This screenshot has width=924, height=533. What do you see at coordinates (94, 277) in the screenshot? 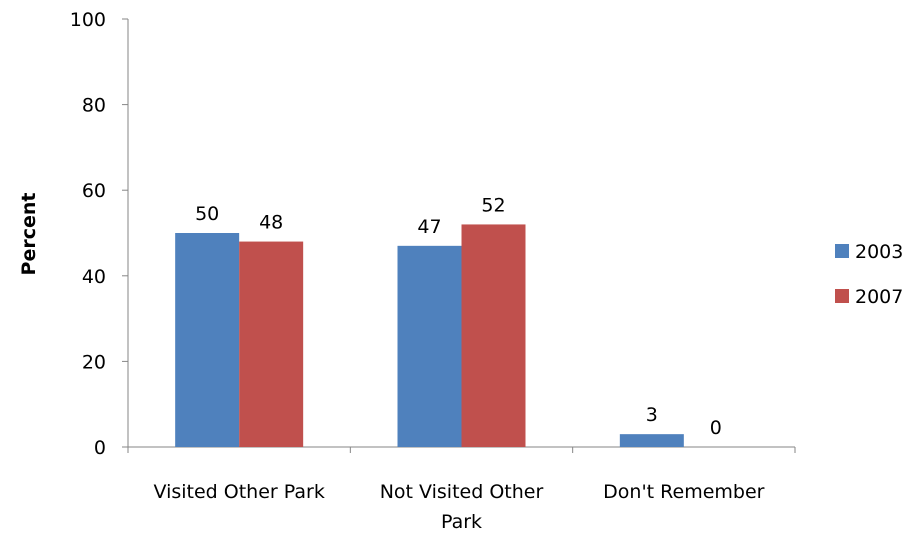
I see `y-tick-label: 40` at bounding box center [94, 277].